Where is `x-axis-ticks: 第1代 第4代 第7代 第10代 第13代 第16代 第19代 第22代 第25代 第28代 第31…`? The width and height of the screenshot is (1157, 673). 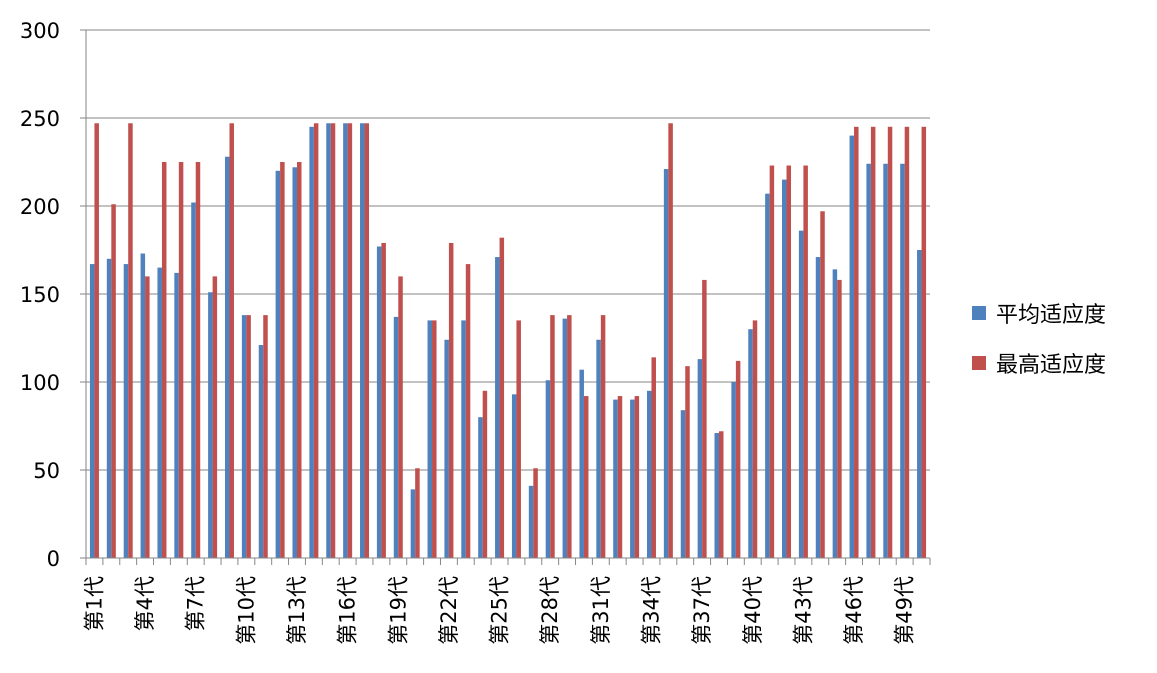 x-axis-ticks: 第1代 第4代 第7代 第10代 第13代 第16代 第19代 第22代 第25代 第28代 第31… is located at coordinates (506, 601).